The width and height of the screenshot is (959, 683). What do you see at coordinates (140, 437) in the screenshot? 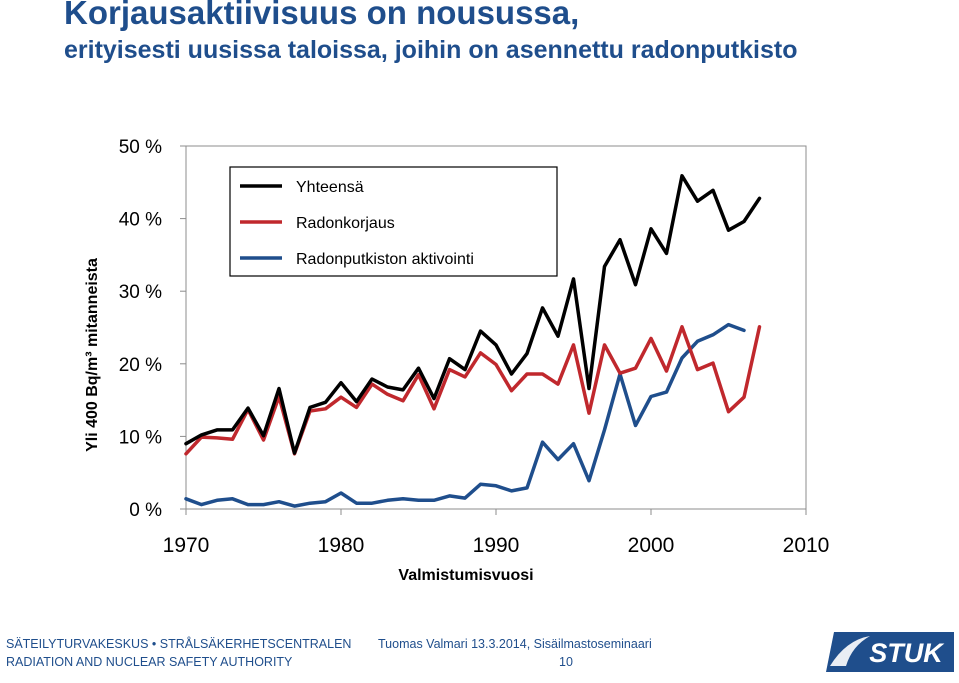
I see `y-tick-label: 10 %` at bounding box center [140, 437].